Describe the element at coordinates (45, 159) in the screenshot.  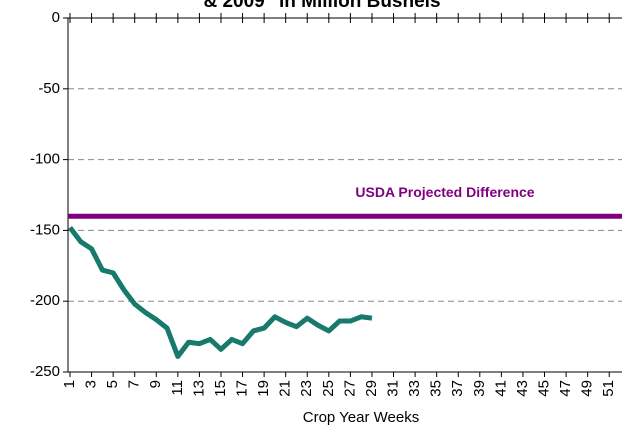
I see `y-tick-label: -100` at that location.